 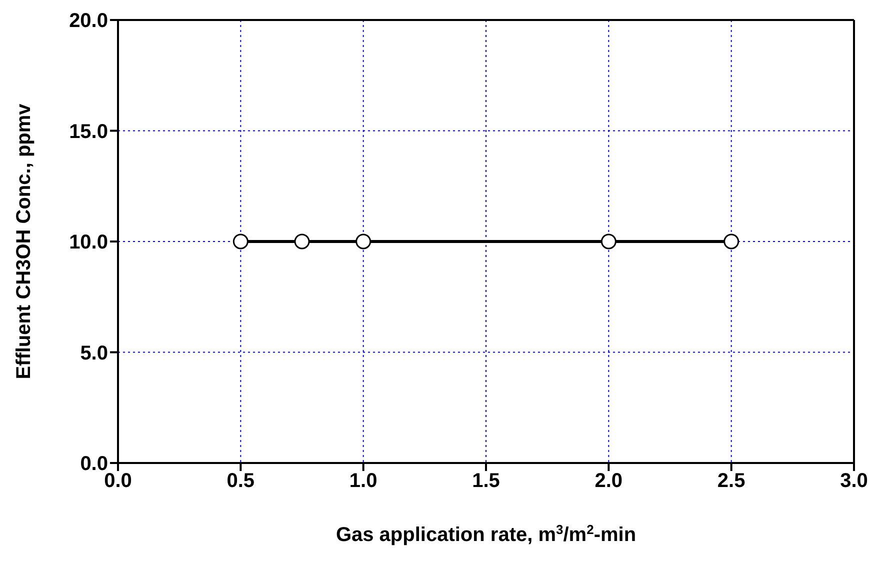 I want to click on y-tick-label: 5.0, so click(x=94, y=353).